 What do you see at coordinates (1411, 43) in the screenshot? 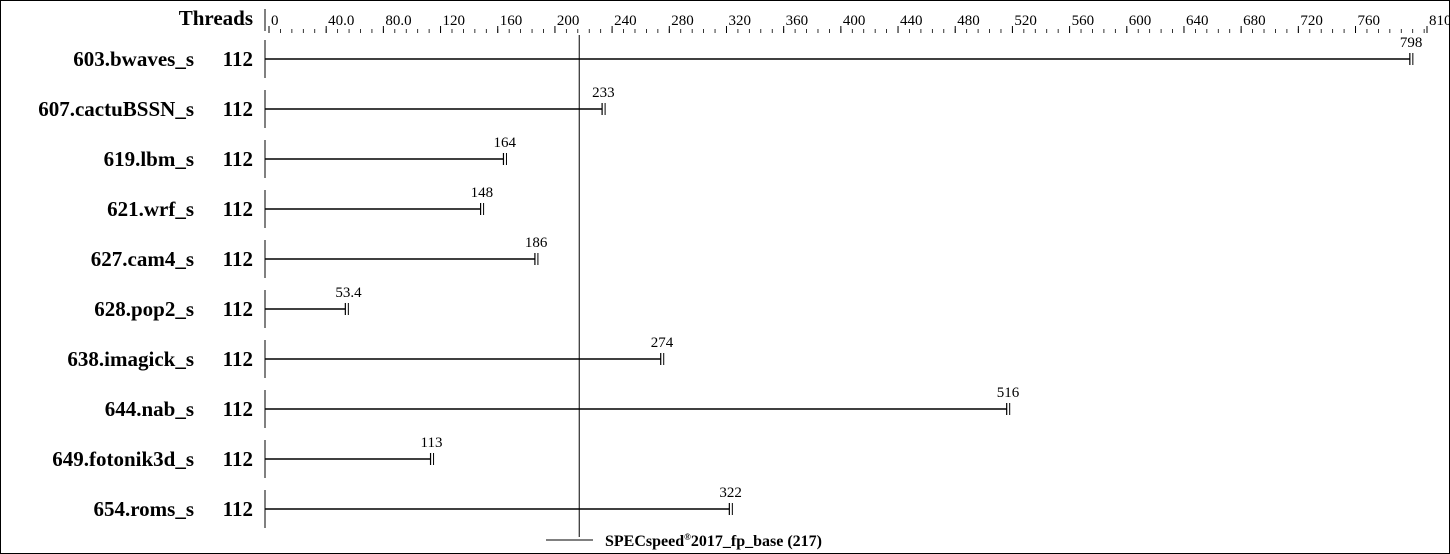
I see `data-label: 798` at bounding box center [1411, 43].